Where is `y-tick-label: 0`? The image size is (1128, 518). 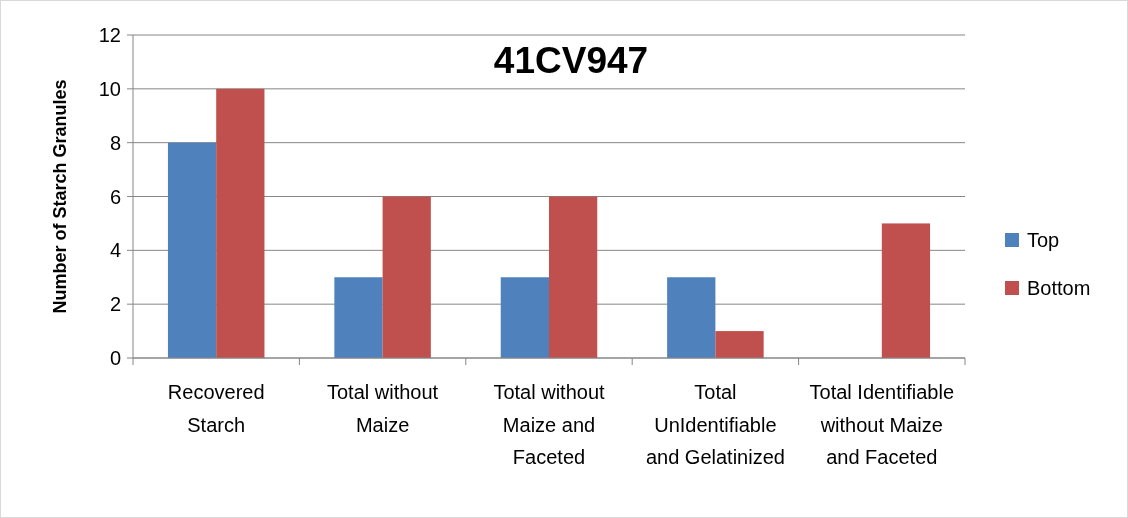 y-tick-label: 0 is located at coordinates (115, 358).